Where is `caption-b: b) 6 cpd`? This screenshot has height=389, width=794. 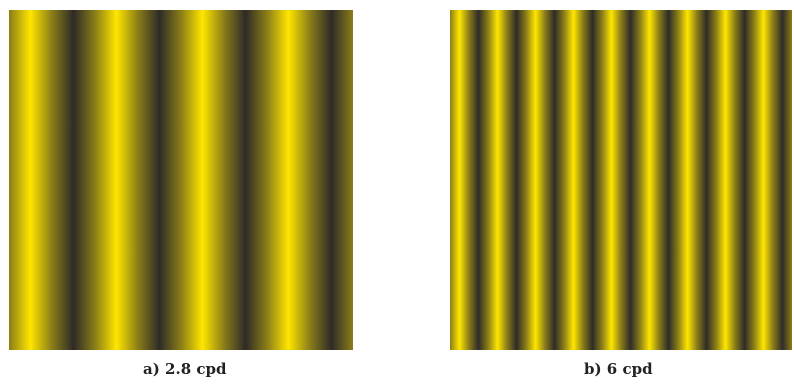
caption-b: b) 6 cpd is located at coordinates (618, 369).